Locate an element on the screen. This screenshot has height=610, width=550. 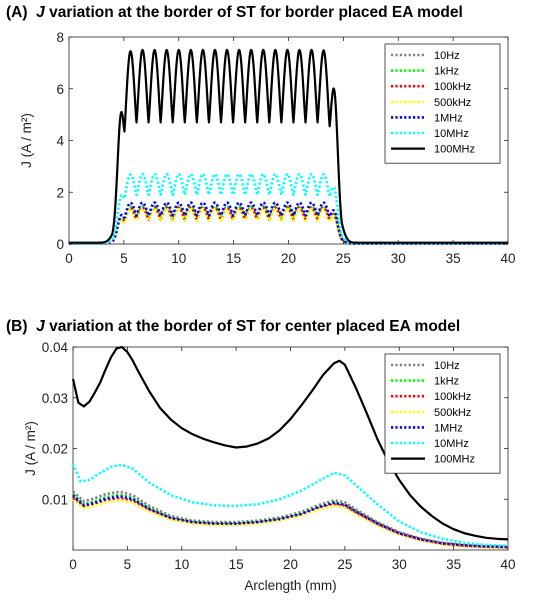
chart-a-x-tick-label: 0 is located at coordinates (69, 258).